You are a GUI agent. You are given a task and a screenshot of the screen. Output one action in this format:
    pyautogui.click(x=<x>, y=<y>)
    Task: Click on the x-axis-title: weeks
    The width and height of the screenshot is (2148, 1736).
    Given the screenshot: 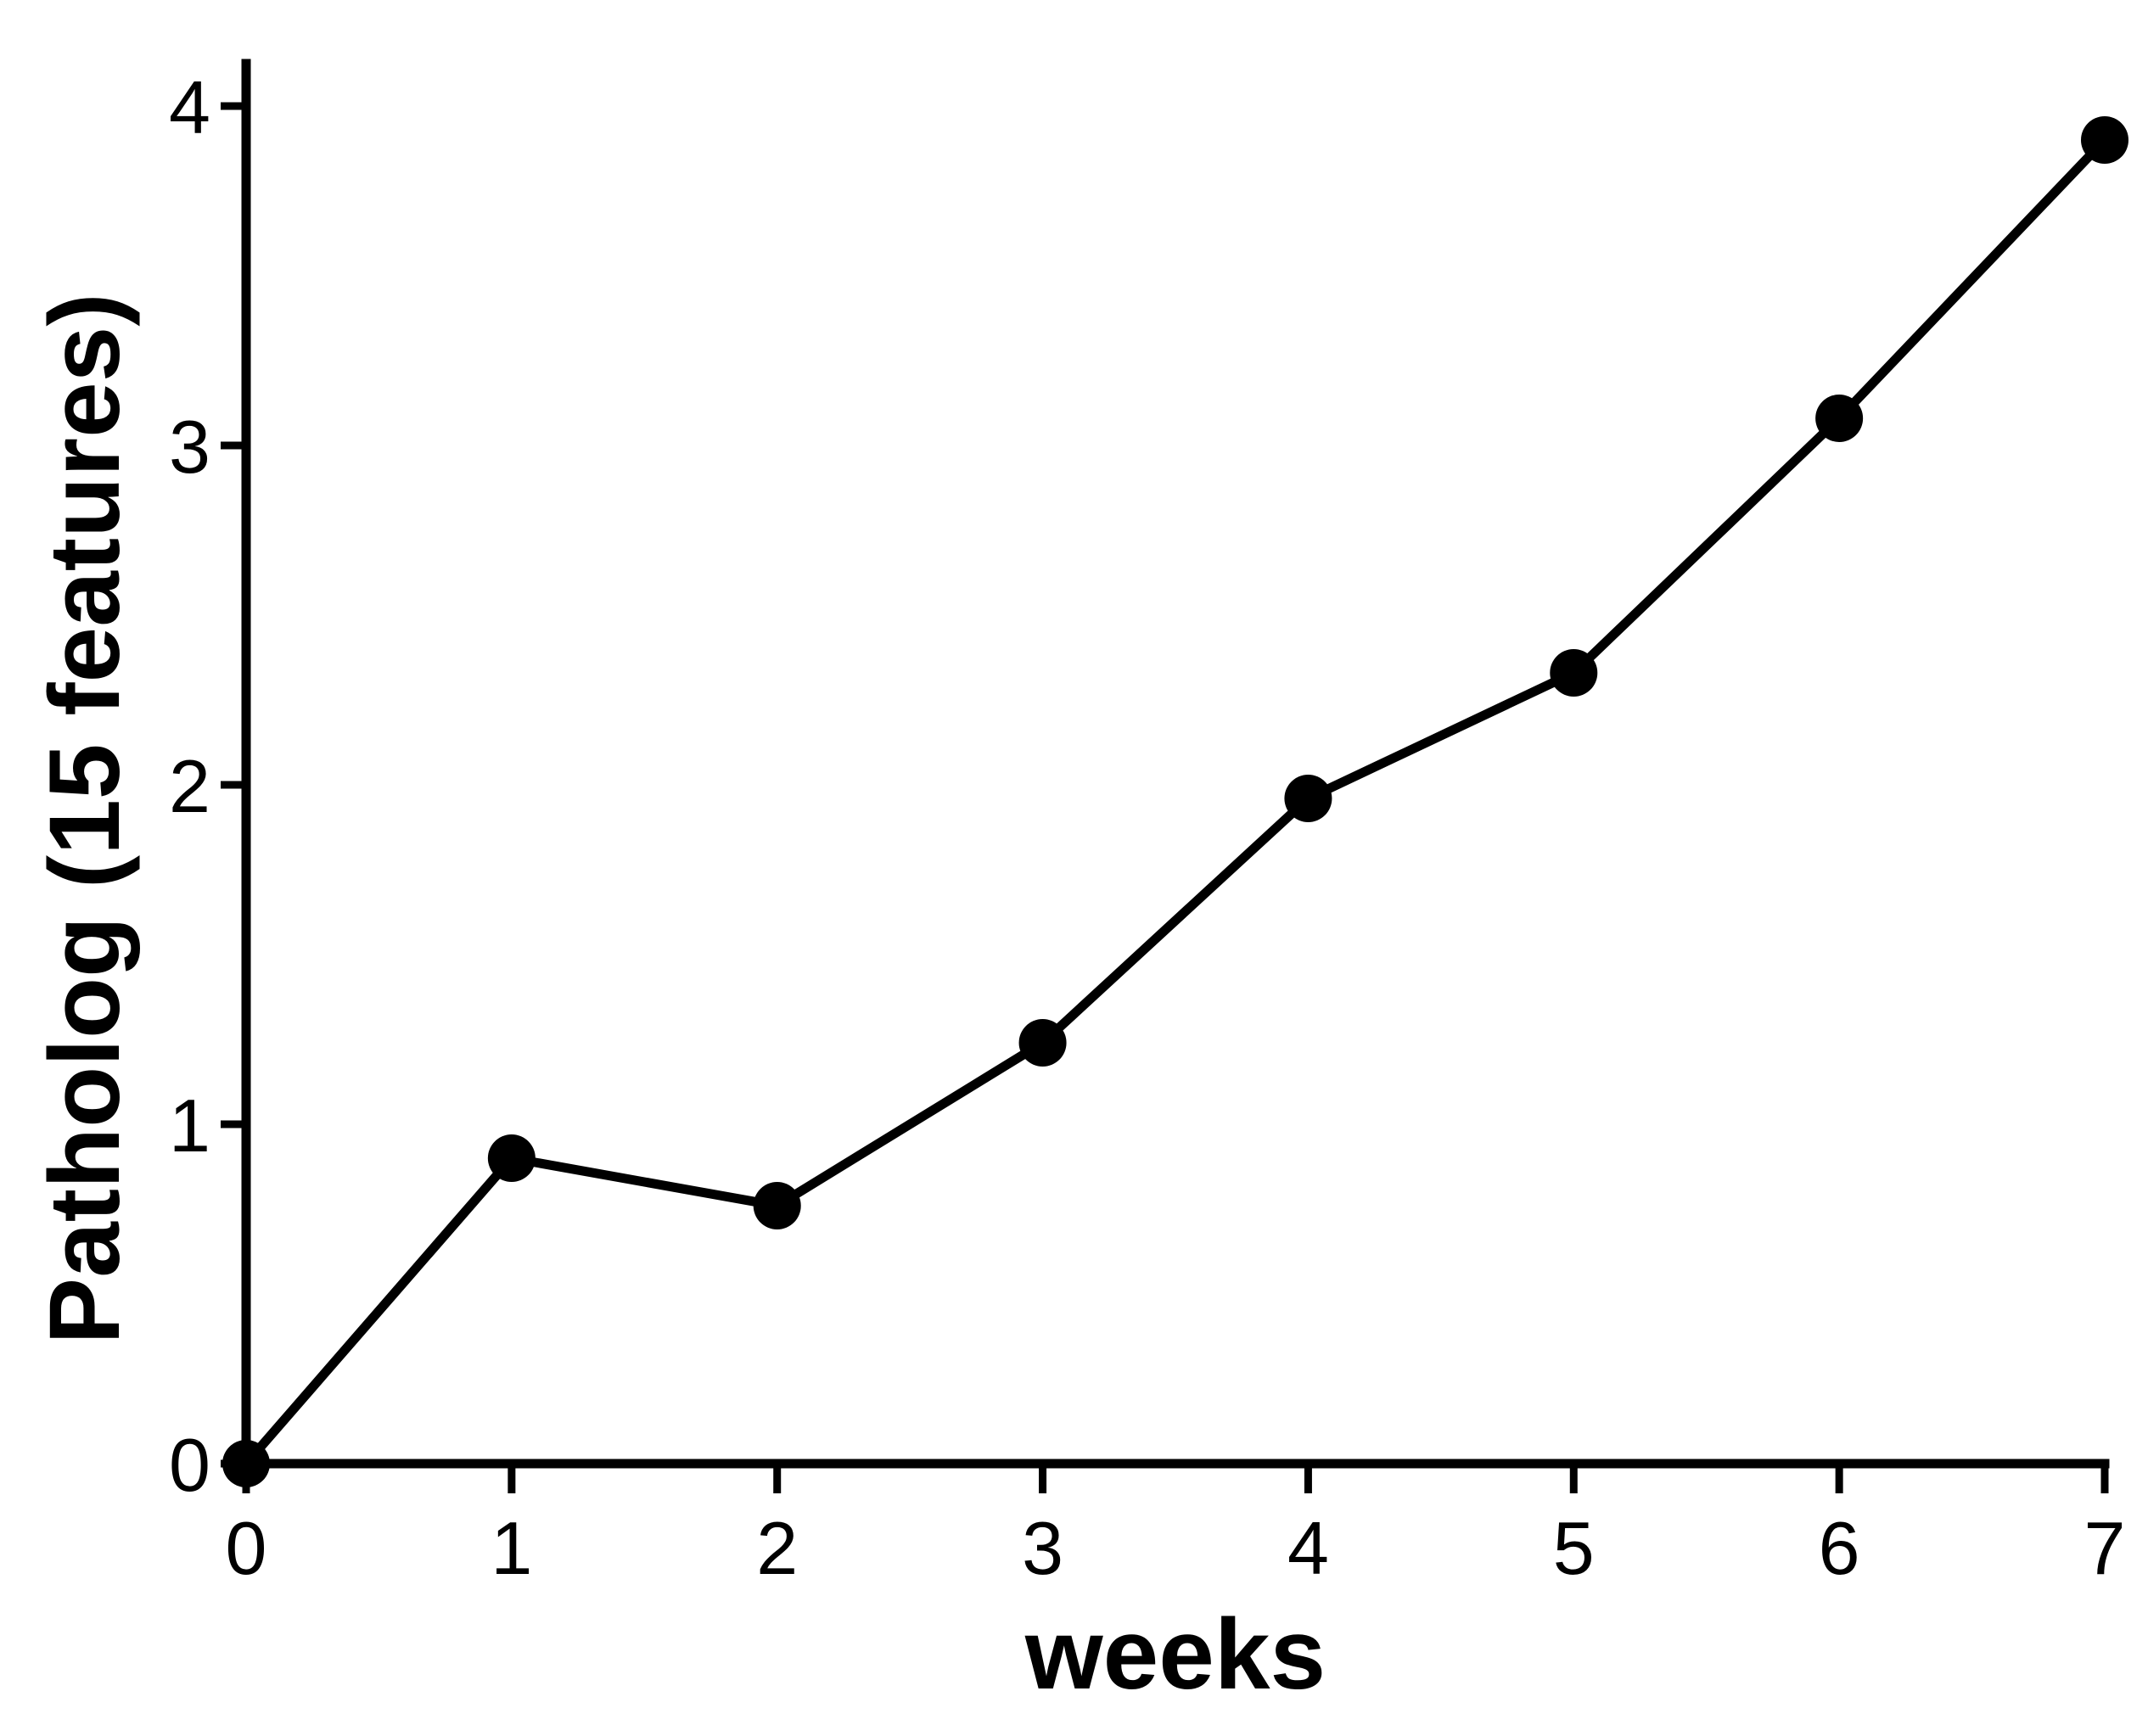 What is the action you would take?
    pyautogui.click(x=1175, y=1655)
    